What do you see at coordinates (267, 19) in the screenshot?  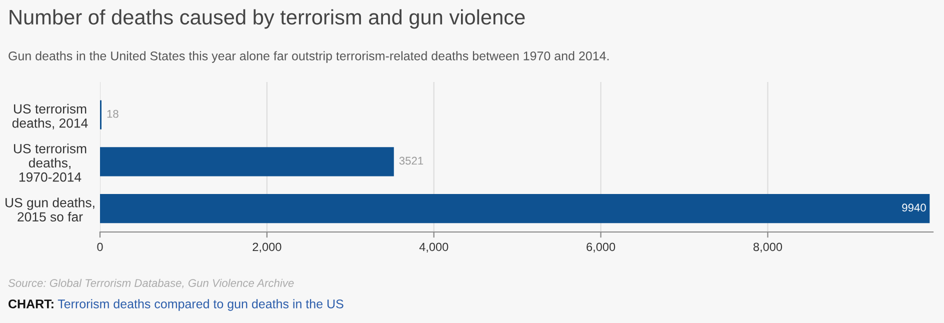 I see `chart-title: Number of deaths caused by terrorism and gun violence` at bounding box center [267, 19].